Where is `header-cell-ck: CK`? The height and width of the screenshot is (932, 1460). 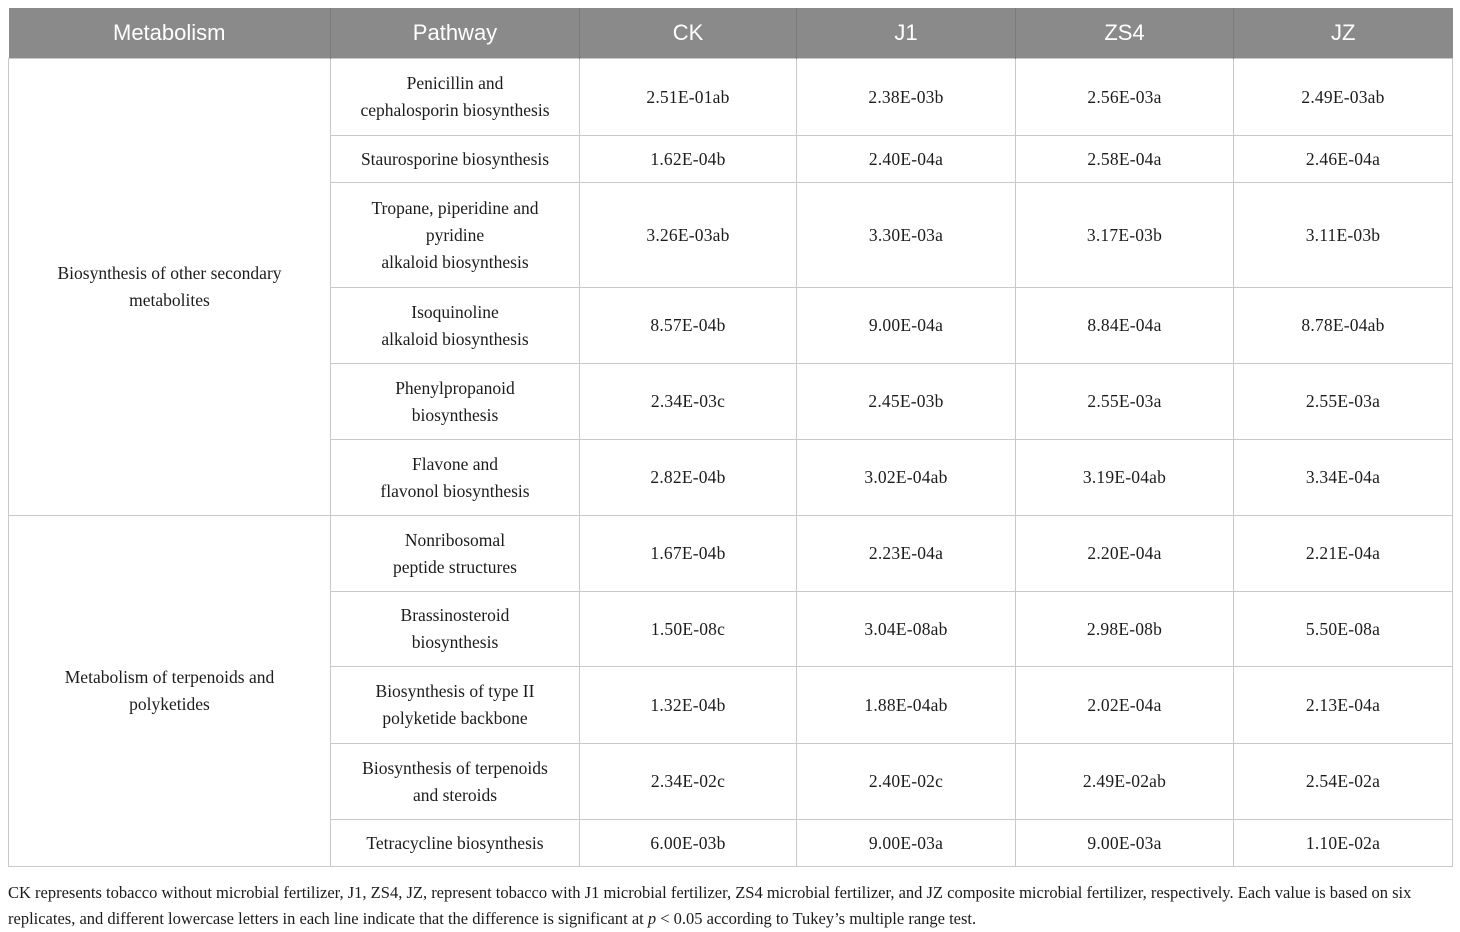 header-cell-ck: CK is located at coordinates (688, 33).